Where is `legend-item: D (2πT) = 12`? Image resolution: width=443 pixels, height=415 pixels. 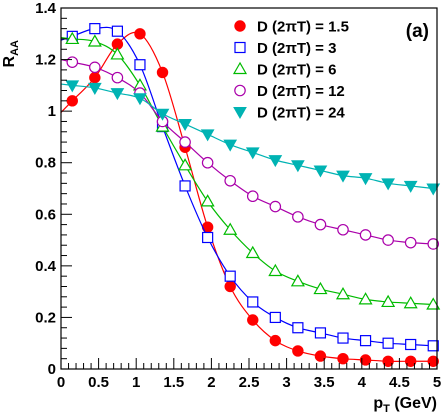 legend-item: D (2πT) = 12 is located at coordinates (289, 91).